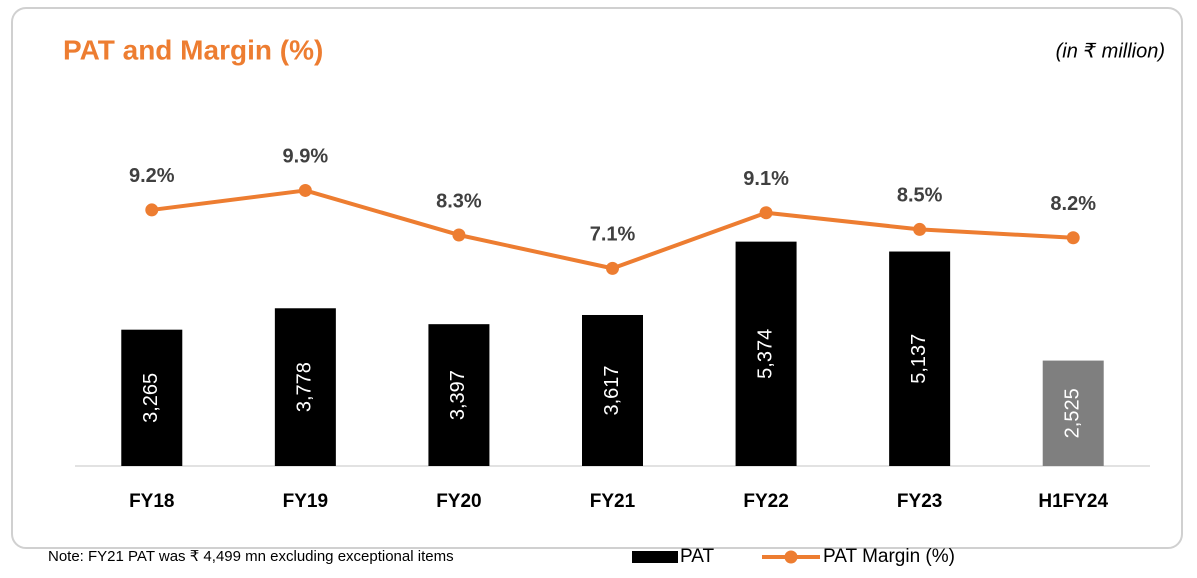  I want to click on x-tick-label: FY19, so click(305, 501).